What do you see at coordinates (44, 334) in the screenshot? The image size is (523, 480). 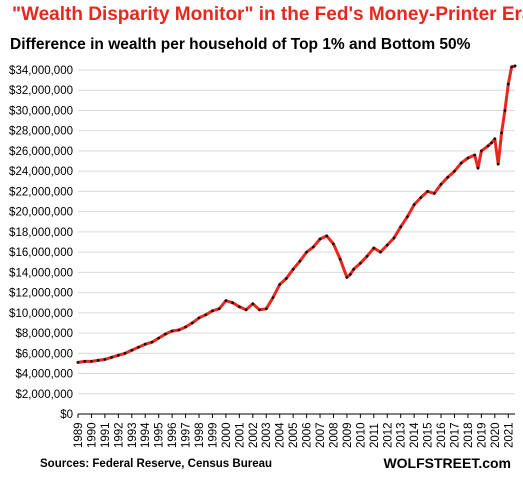 I see `y-tick-label: $8,000,000` at bounding box center [44, 334].